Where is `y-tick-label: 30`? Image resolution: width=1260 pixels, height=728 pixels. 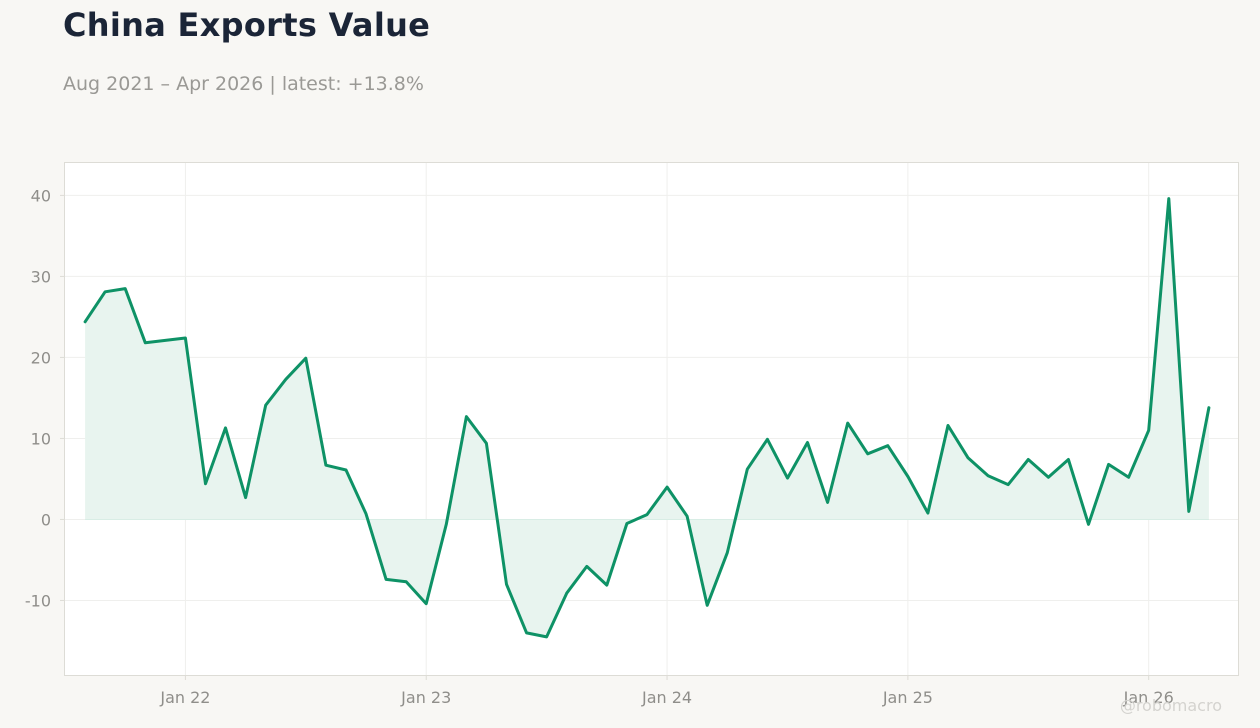
y-tick-label: 30 is located at coordinates (41, 276).